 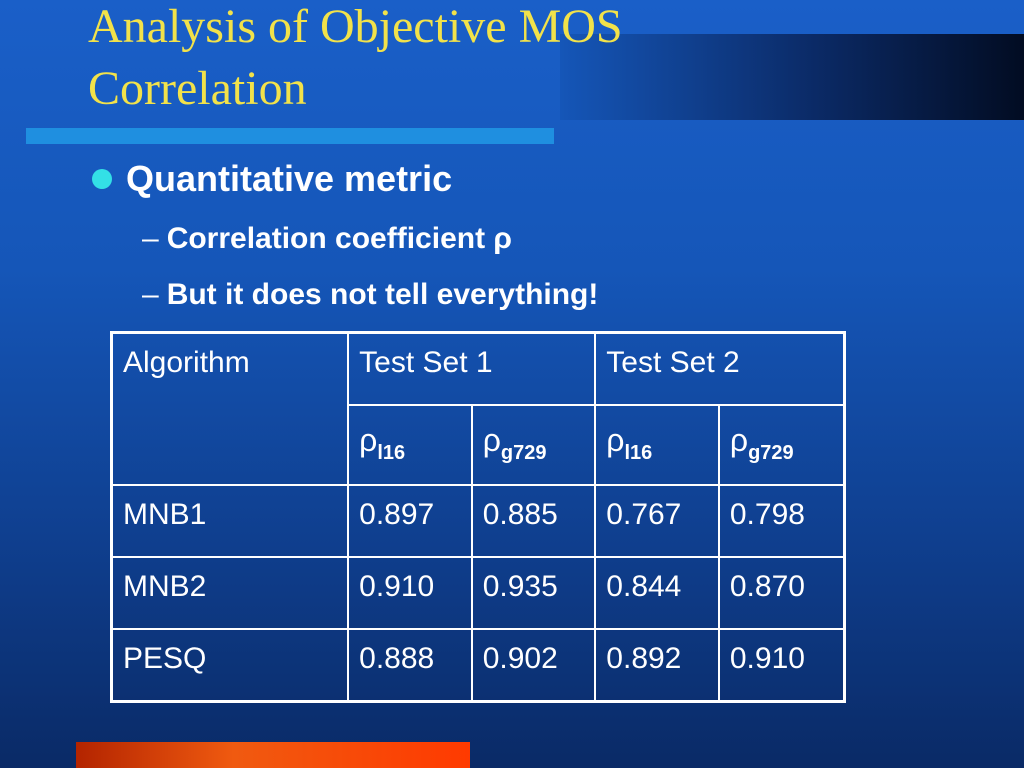 What do you see at coordinates (230, 593) in the screenshot?
I see `row-algorithm-name: MNB2` at bounding box center [230, 593].